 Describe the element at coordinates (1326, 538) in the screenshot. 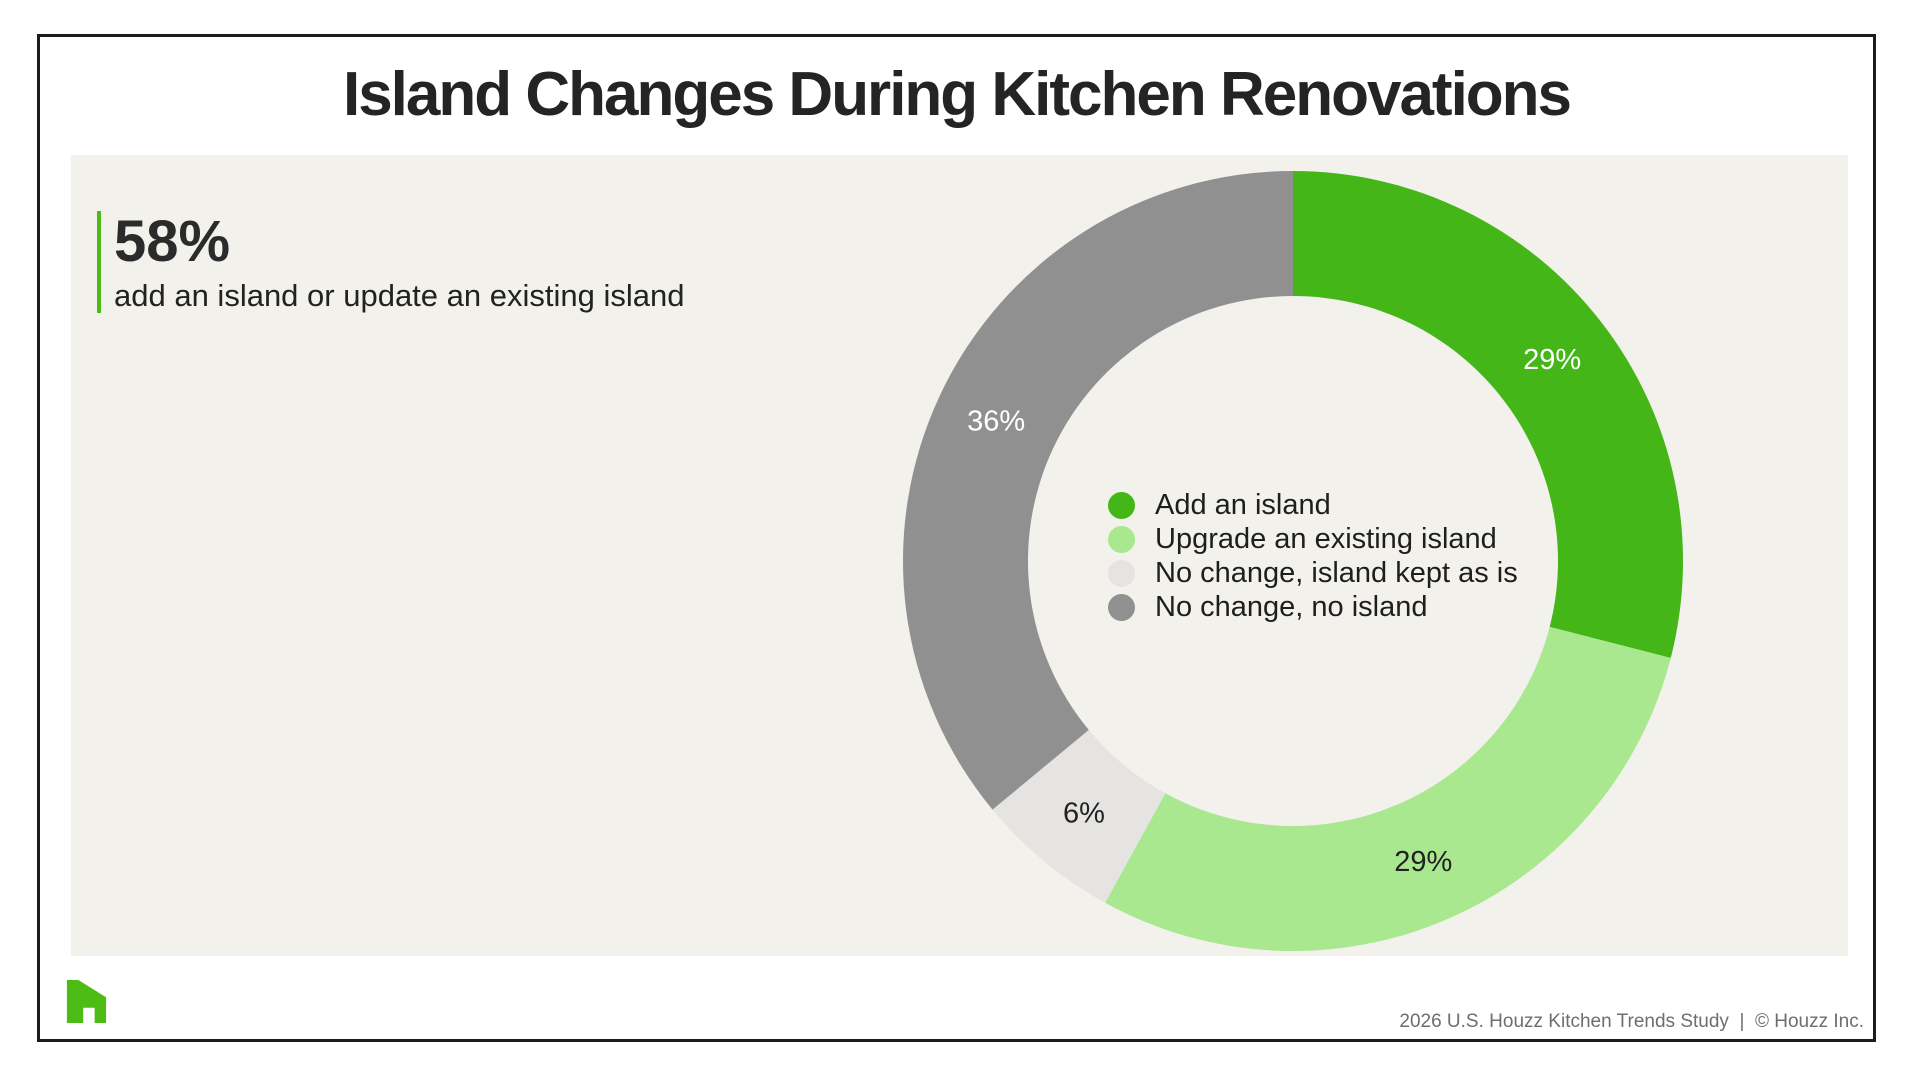

I see `legend-label: Upgrade an existing island` at that location.